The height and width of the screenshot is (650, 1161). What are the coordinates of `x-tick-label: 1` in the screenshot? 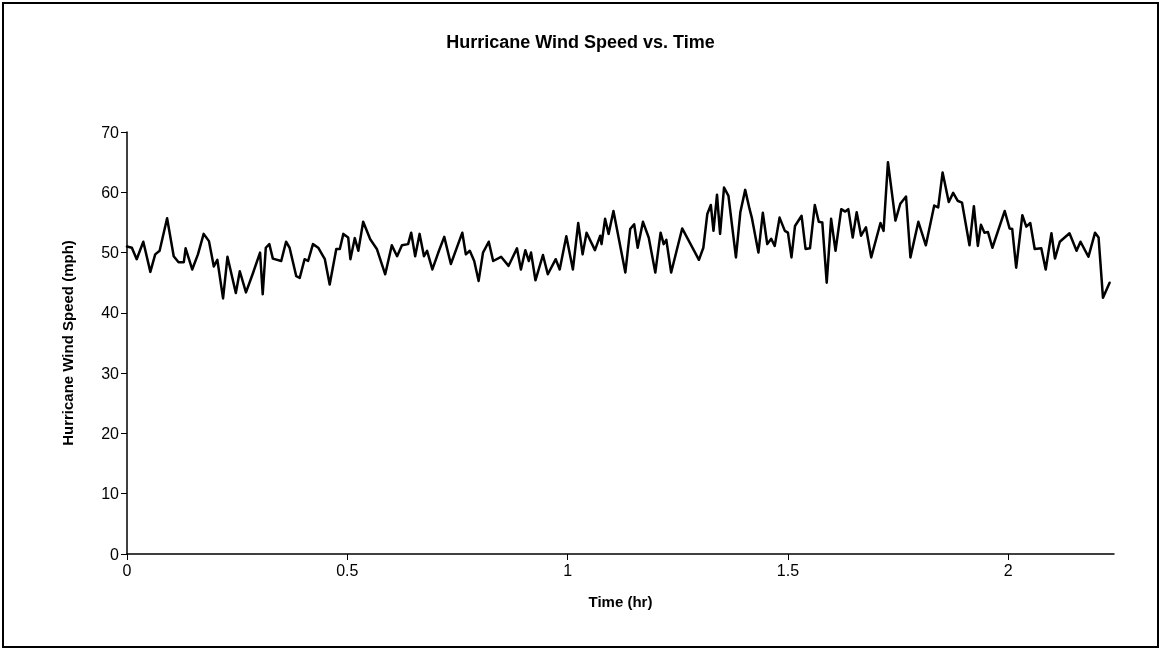 It's located at (568, 570).